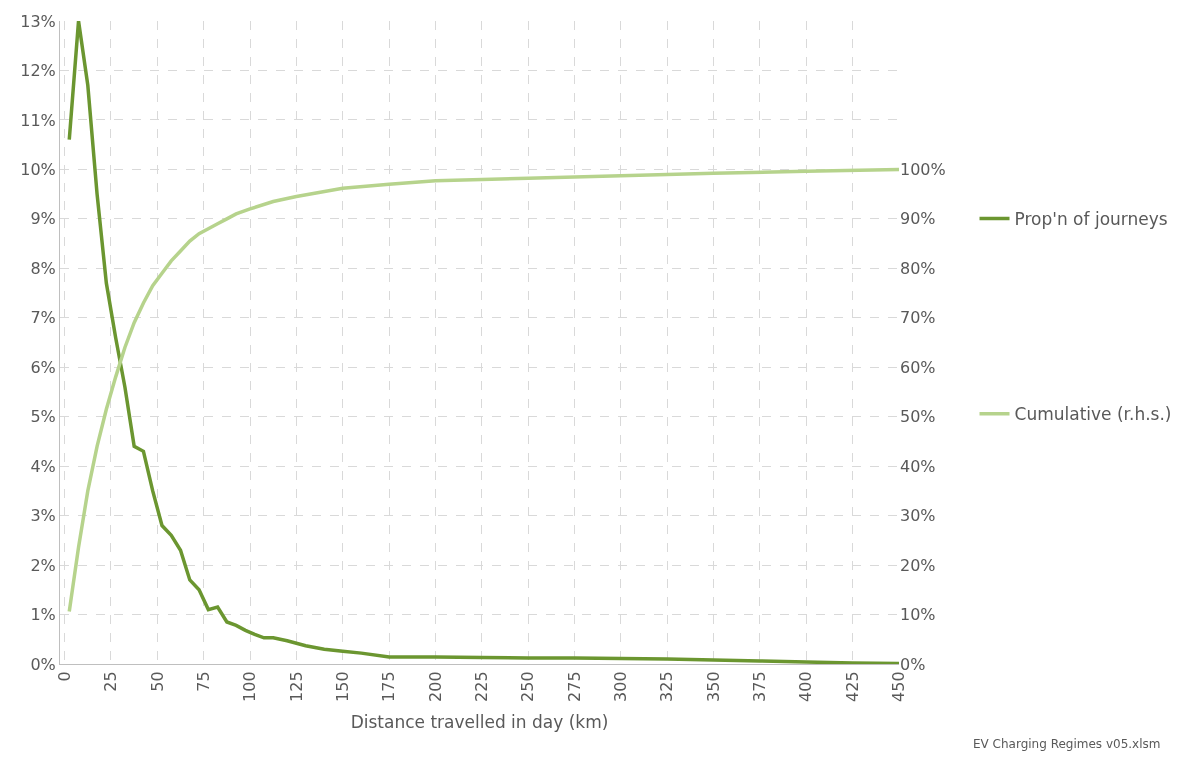 The image size is (1188, 764). I want to click on x-tick-label: 225, so click(482, 686).